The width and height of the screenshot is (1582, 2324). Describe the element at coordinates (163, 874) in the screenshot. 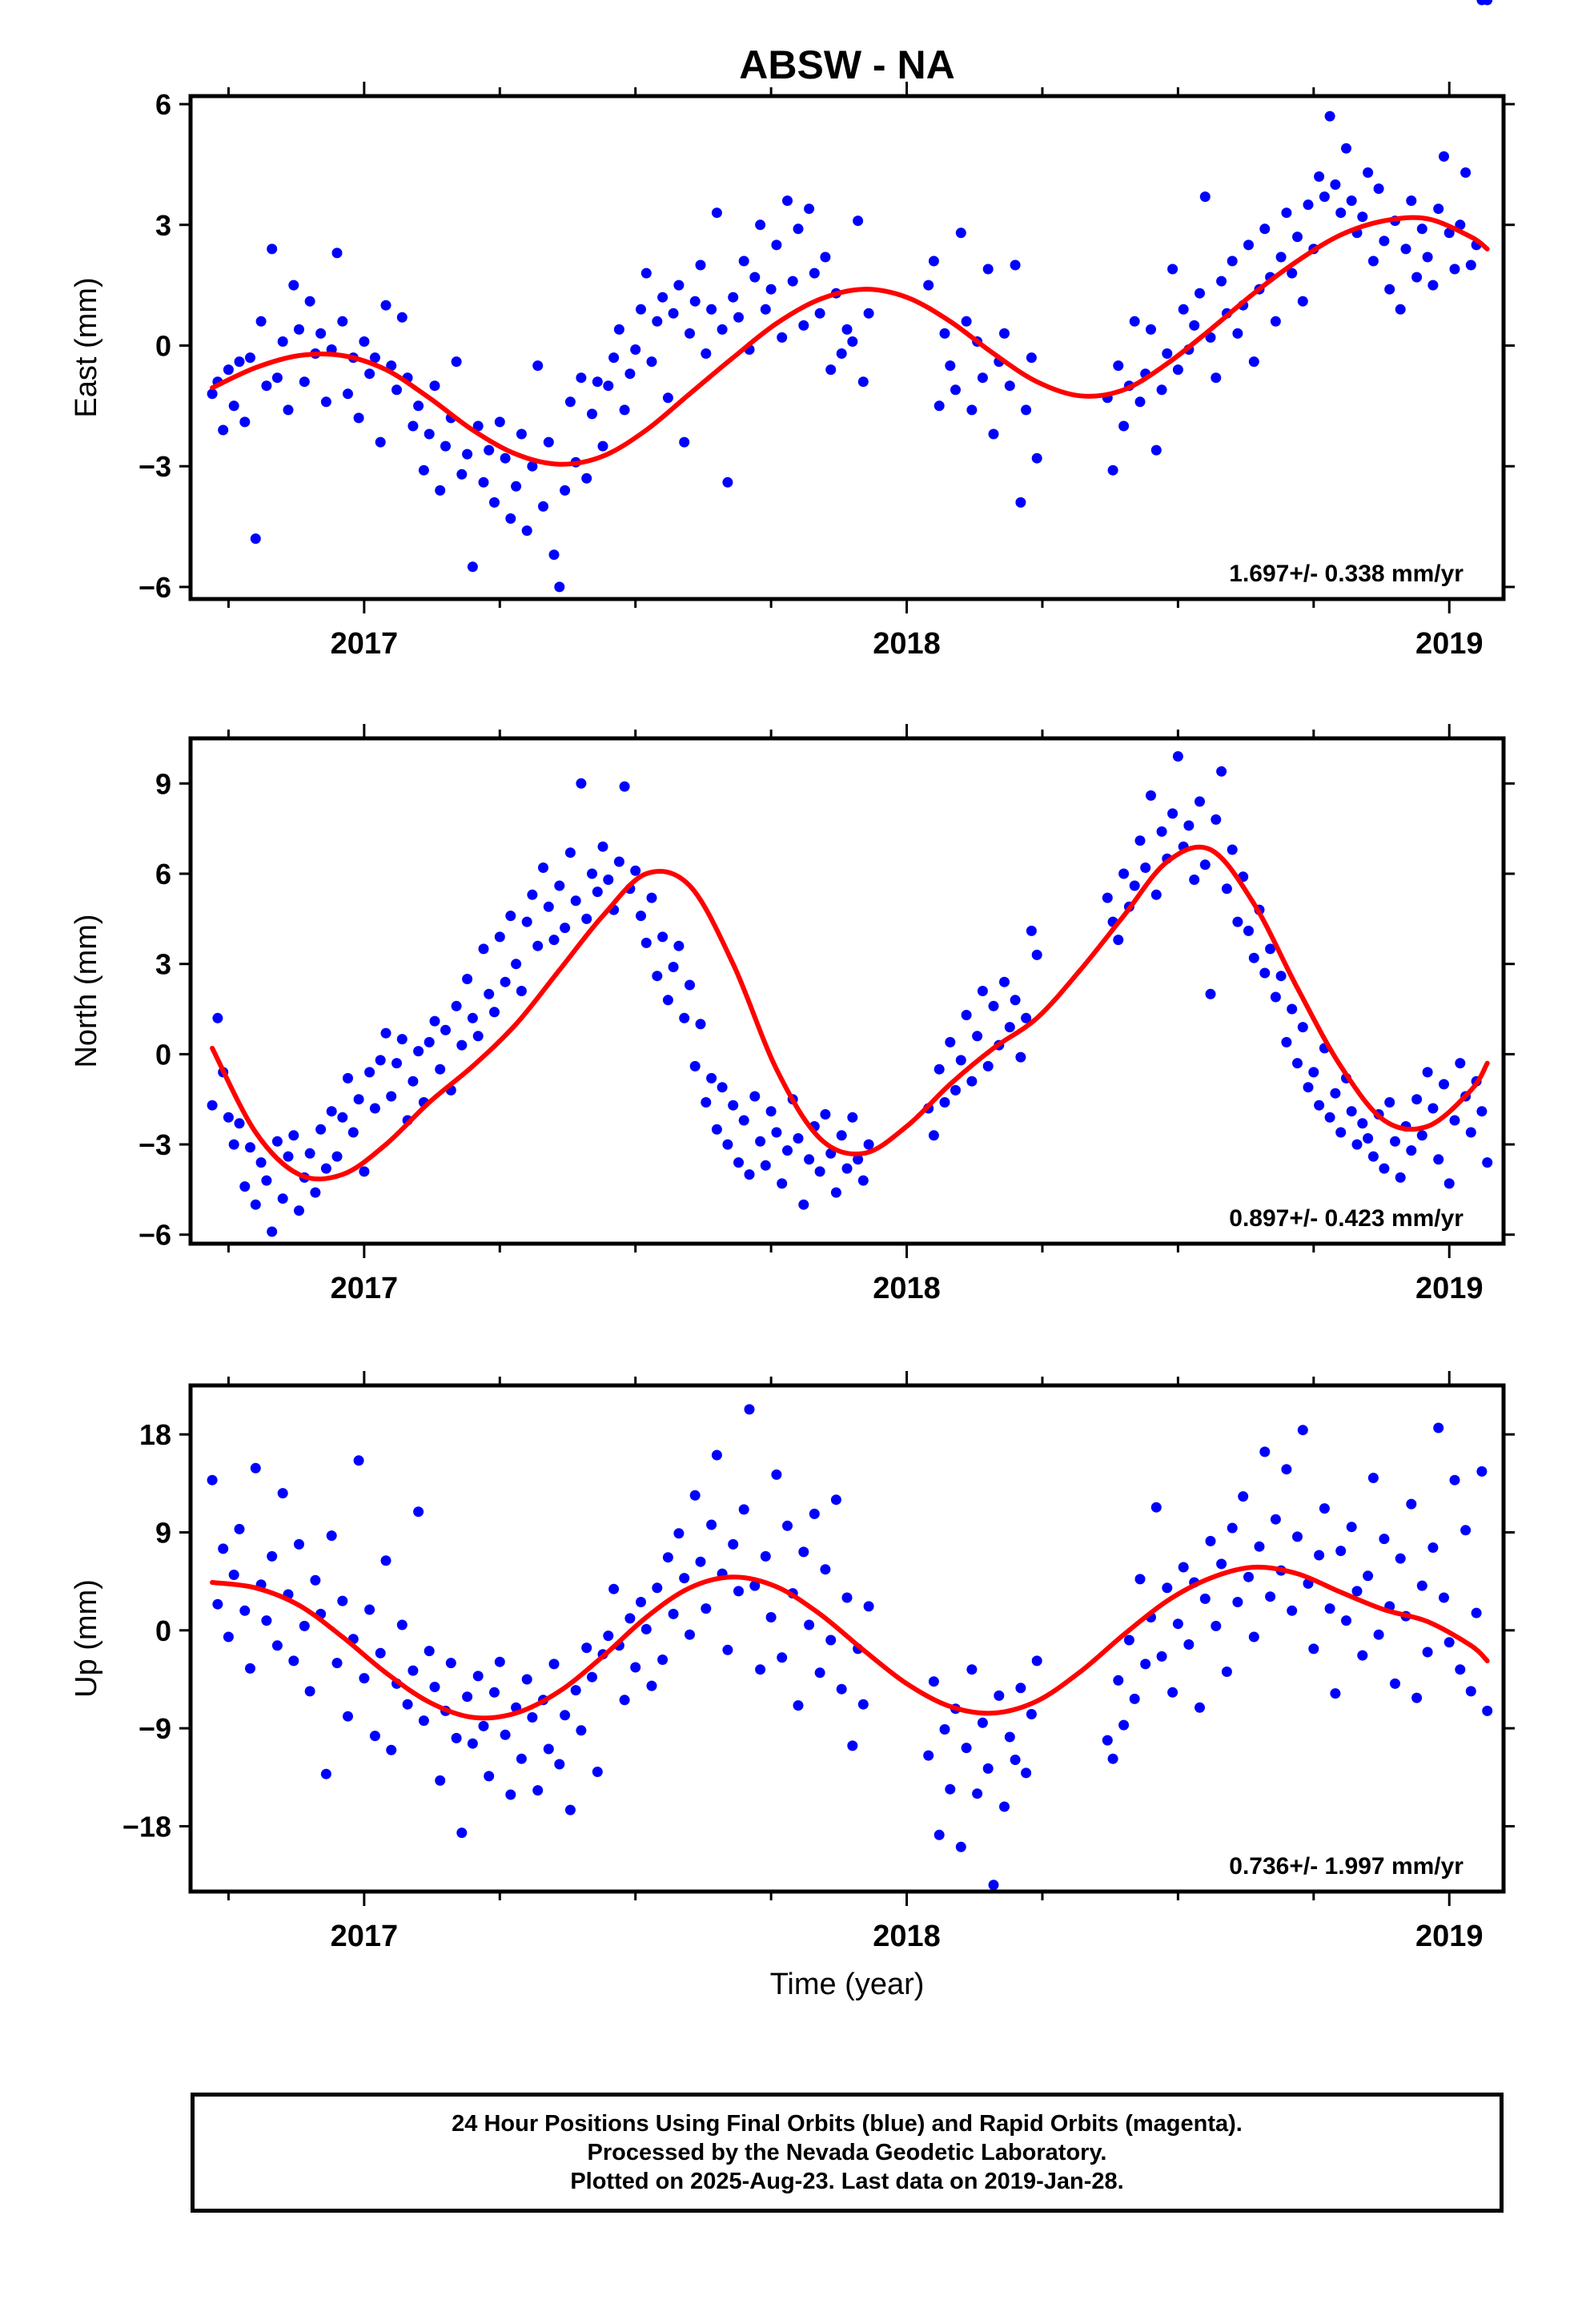

I see `north-y-tick-label: 6` at that location.